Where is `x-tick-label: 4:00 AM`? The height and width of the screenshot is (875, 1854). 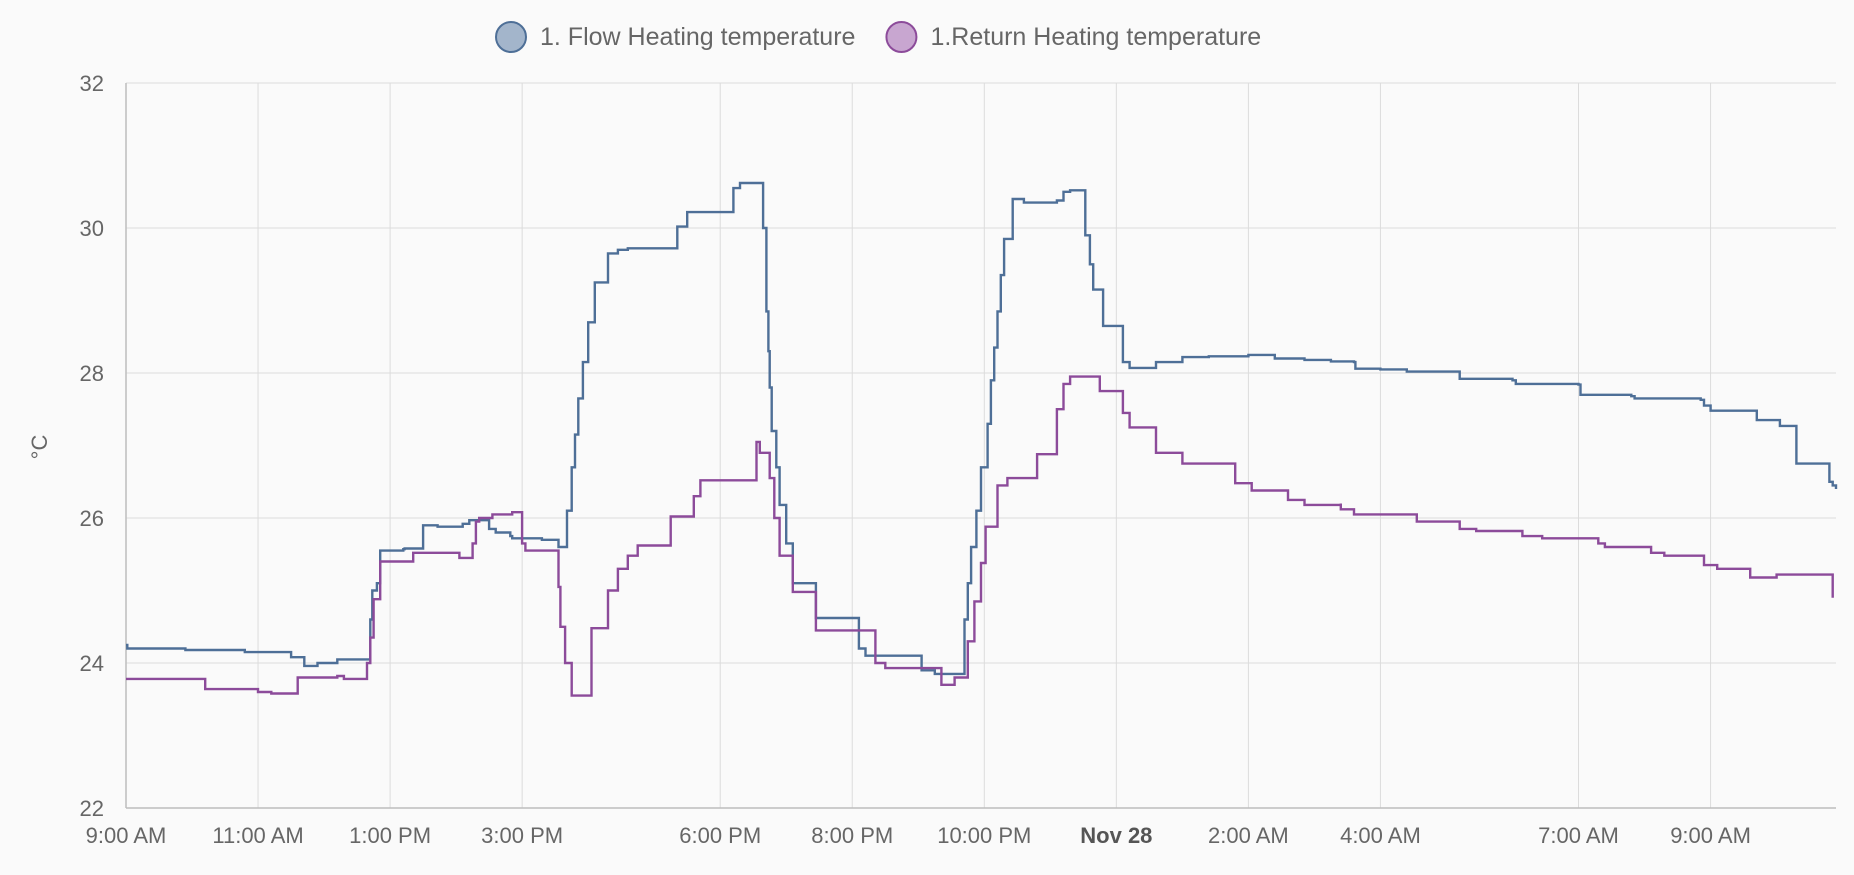 x-tick-label: 4:00 AM is located at coordinates (1380, 835).